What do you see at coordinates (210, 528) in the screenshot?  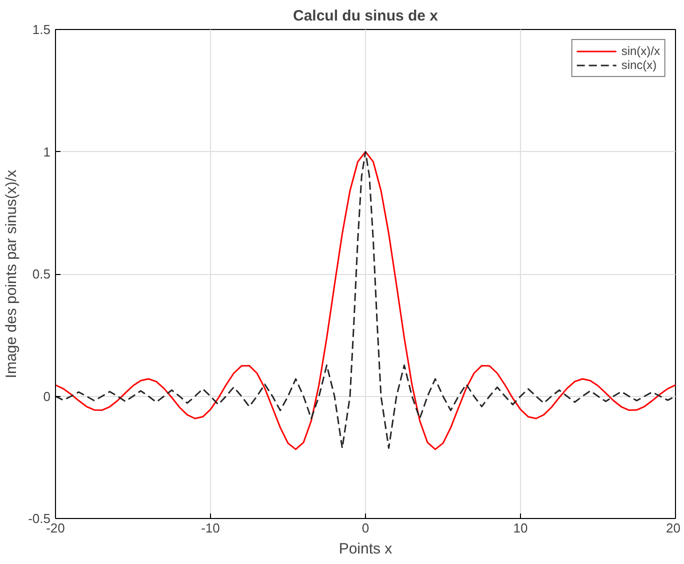 I see `x-tick-label: -10` at bounding box center [210, 528].